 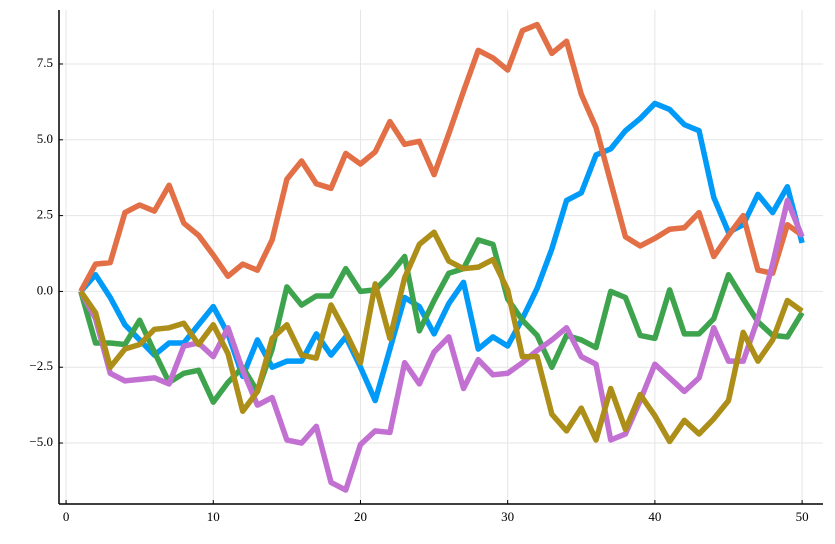 I want to click on y-tick-label: 0.0, so click(x=45, y=289).